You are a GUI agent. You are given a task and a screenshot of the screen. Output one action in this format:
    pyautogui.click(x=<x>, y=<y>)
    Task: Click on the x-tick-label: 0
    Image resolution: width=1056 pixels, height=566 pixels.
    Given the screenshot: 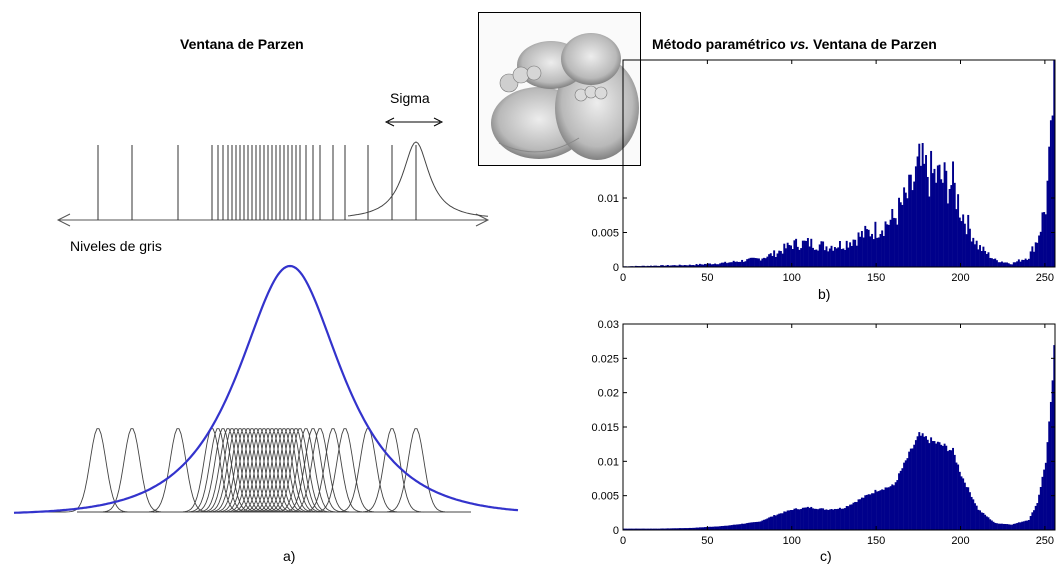 What is the action you would take?
    pyautogui.click(x=623, y=541)
    